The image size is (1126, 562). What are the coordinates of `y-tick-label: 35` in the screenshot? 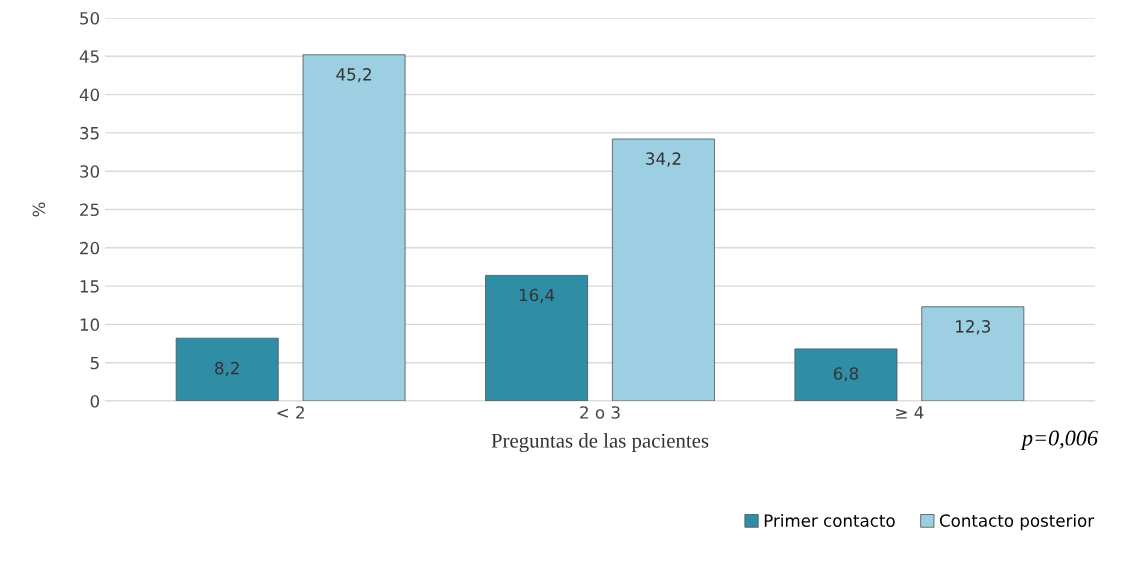 It's located at (89, 133).